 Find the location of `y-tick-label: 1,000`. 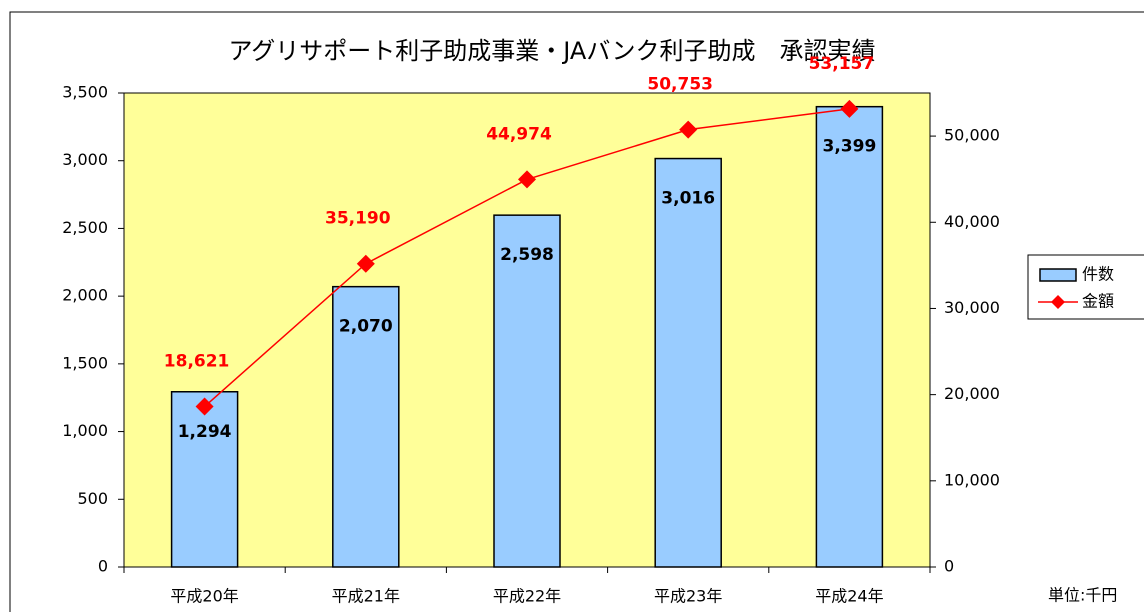

y-tick-label: 1,000 is located at coordinates (85, 430).